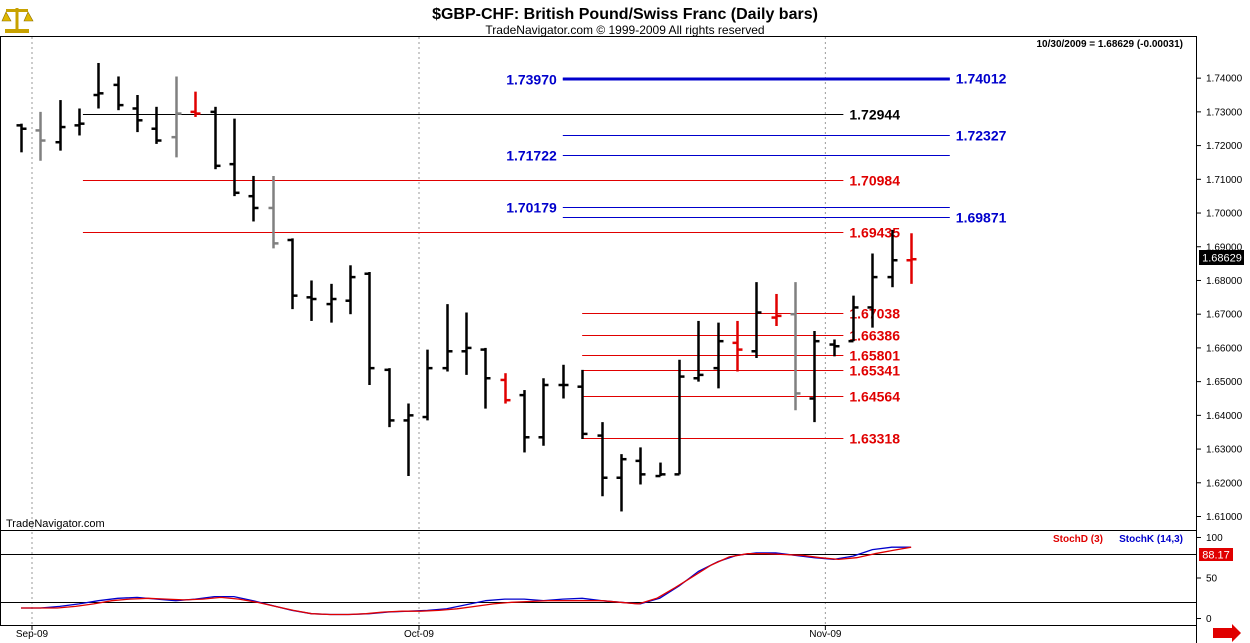  I want to click on scroll-right-arrow-icon, so click(1227, 633).